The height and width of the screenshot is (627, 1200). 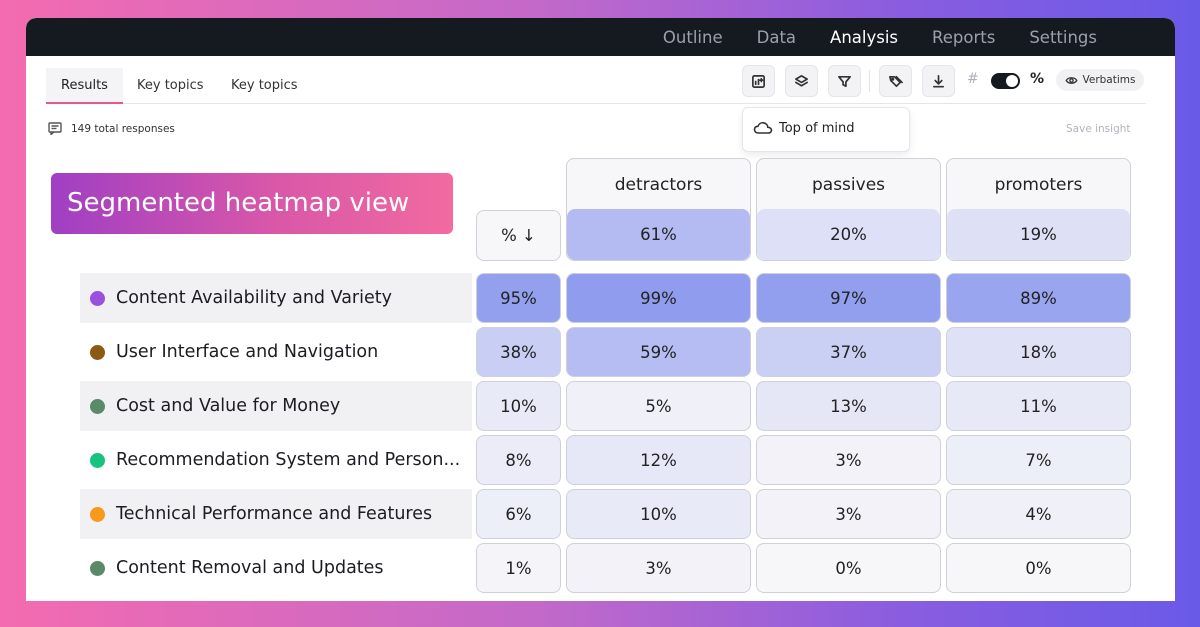 I want to click on nav-reports: Reports, so click(x=964, y=37).